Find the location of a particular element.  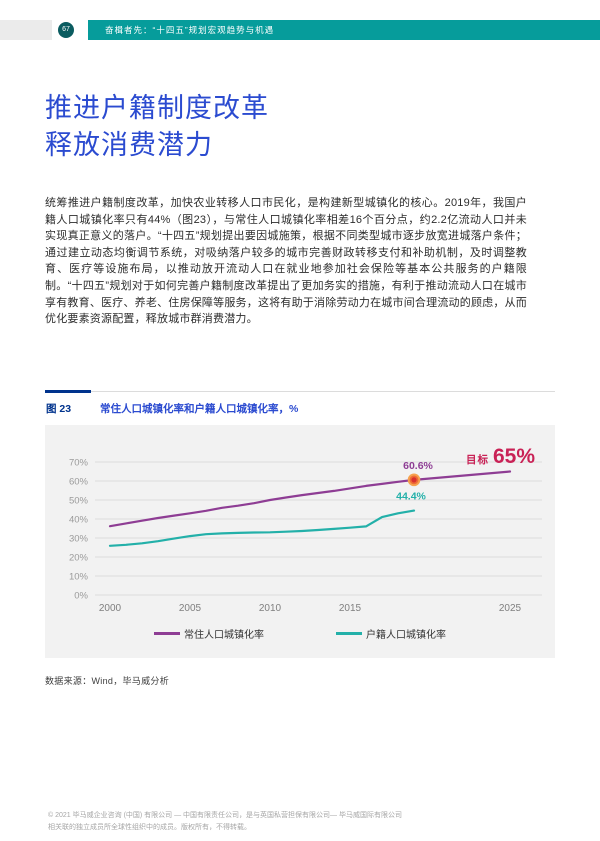

svg-text: 60% is located at coordinates (79, 482).